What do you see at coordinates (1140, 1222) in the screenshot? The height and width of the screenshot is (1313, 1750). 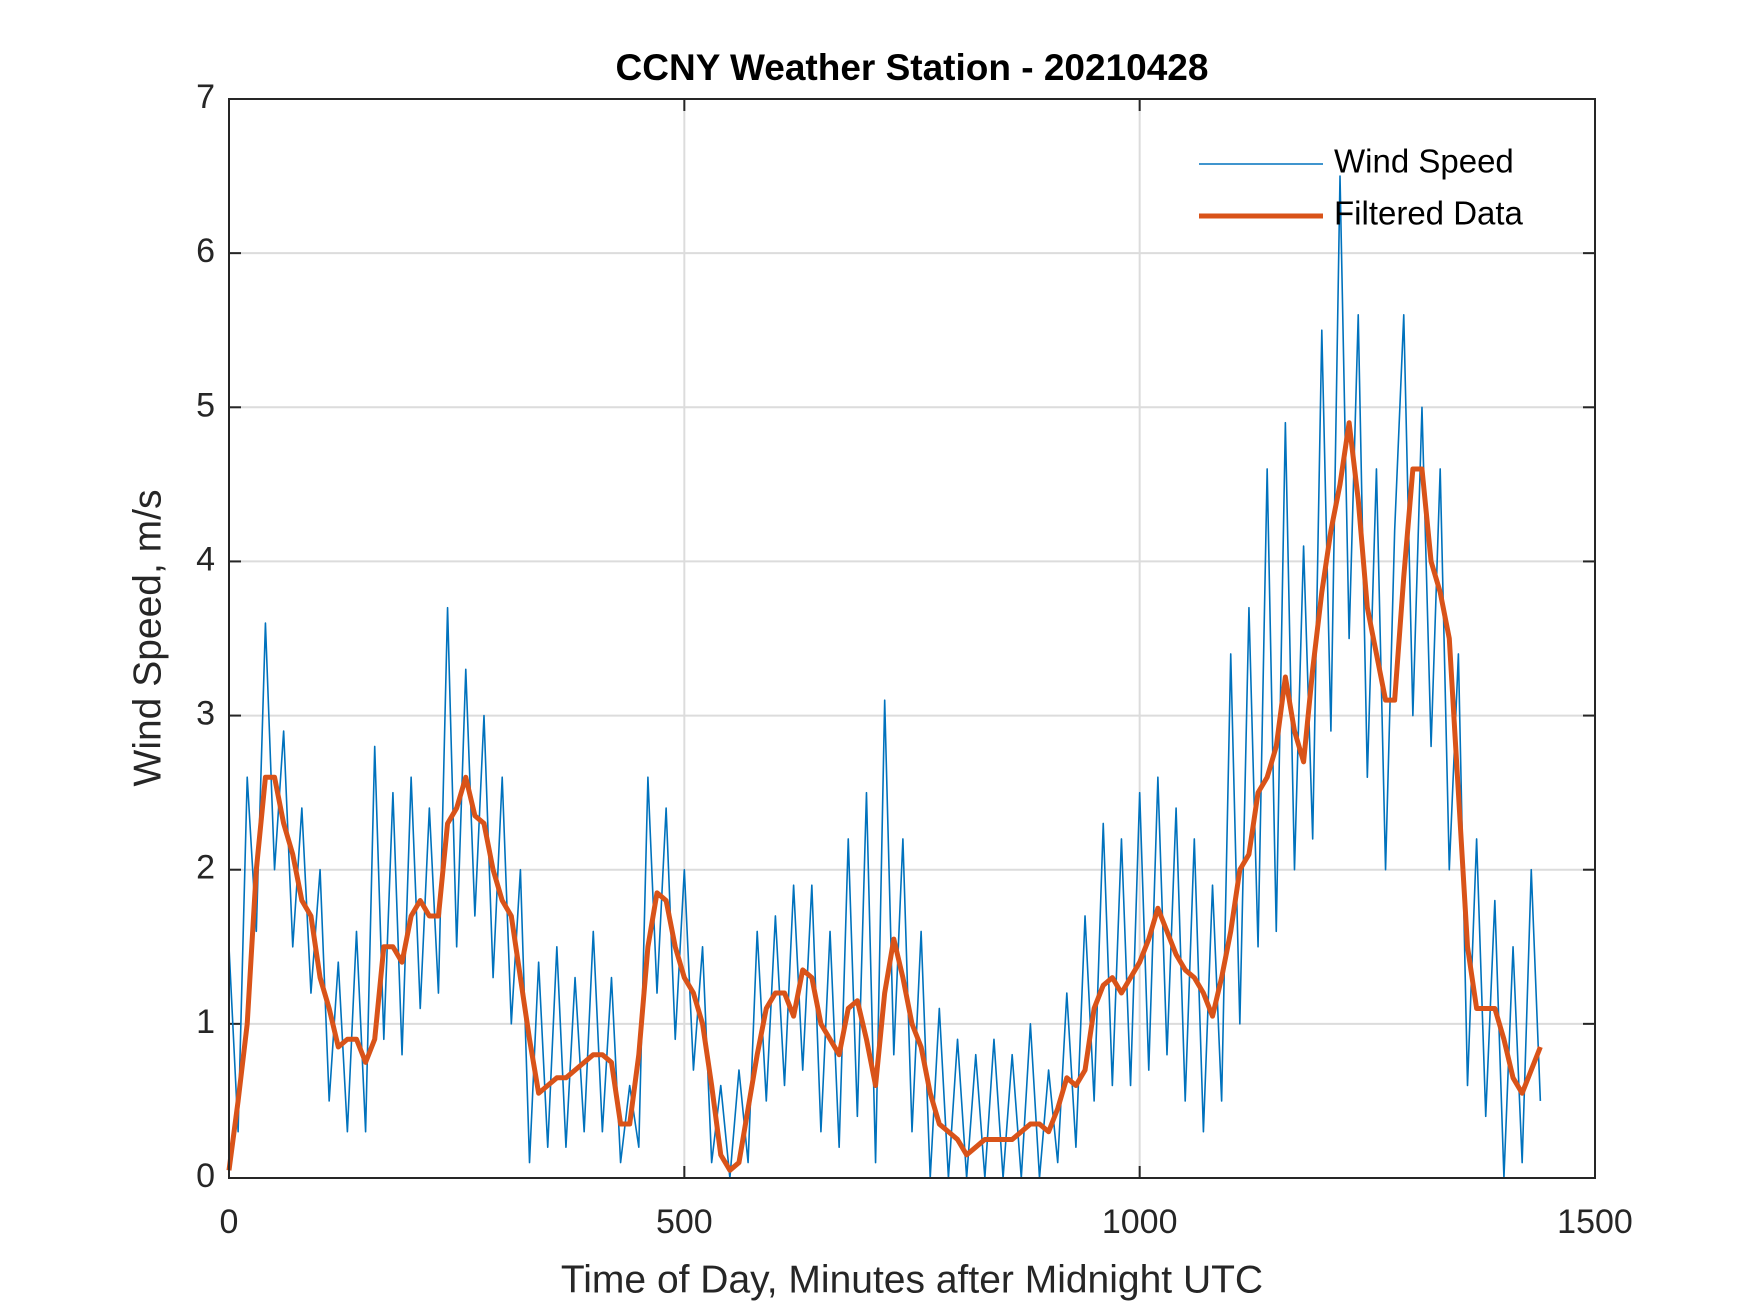 I see `x-tick-label: 1000` at bounding box center [1140, 1222].